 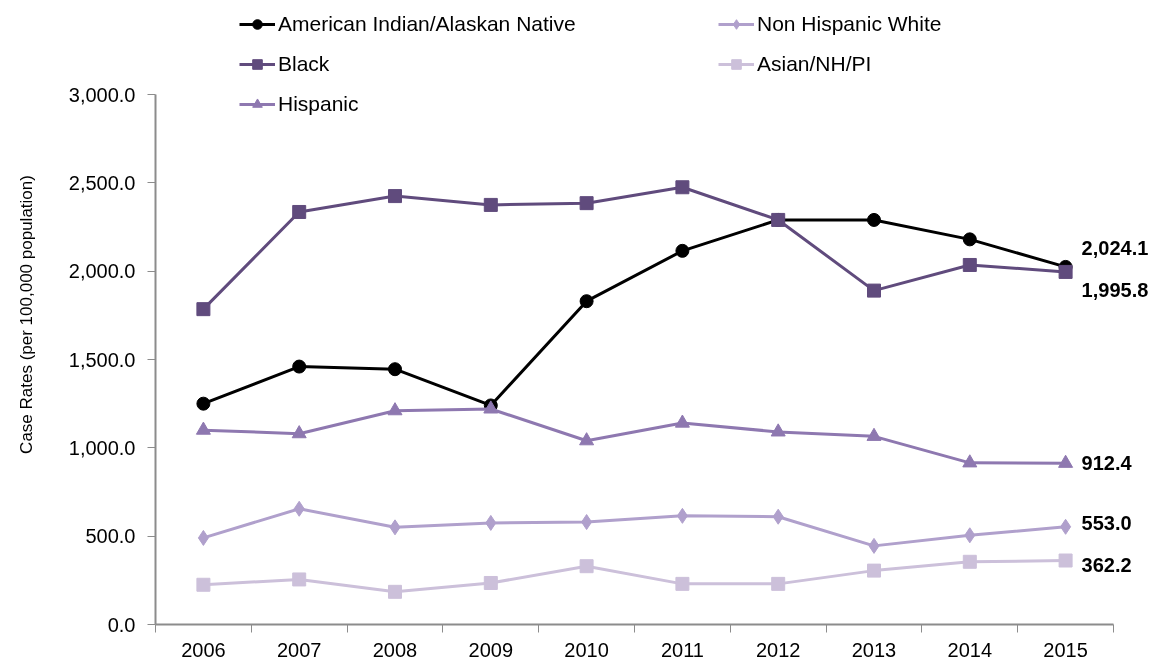 What do you see at coordinates (1115, 248) in the screenshot?
I see `data-label: 2,024.1` at bounding box center [1115, 248].